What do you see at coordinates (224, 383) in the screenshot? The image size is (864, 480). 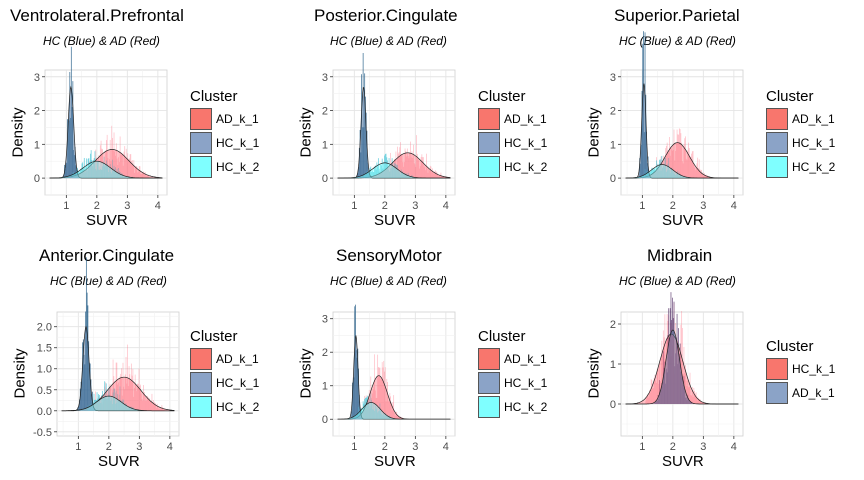 I see `legend-item: HC_k_1` at bounding box center [224, 383].